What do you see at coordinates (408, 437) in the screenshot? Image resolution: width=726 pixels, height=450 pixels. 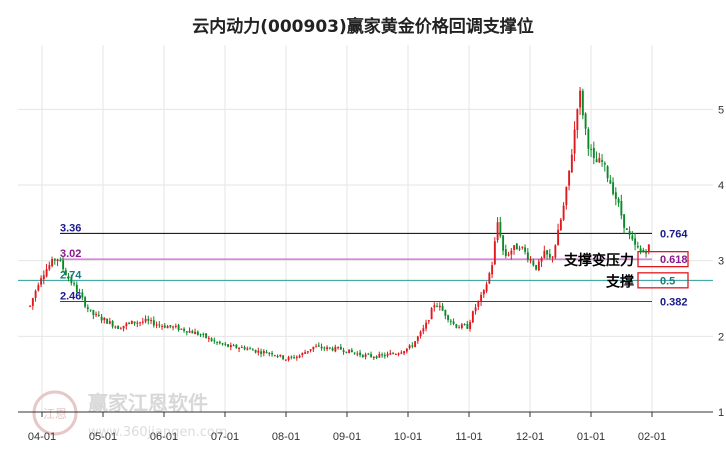 I see `x-tick-label: 10-01` at bounding box center [408, 437].